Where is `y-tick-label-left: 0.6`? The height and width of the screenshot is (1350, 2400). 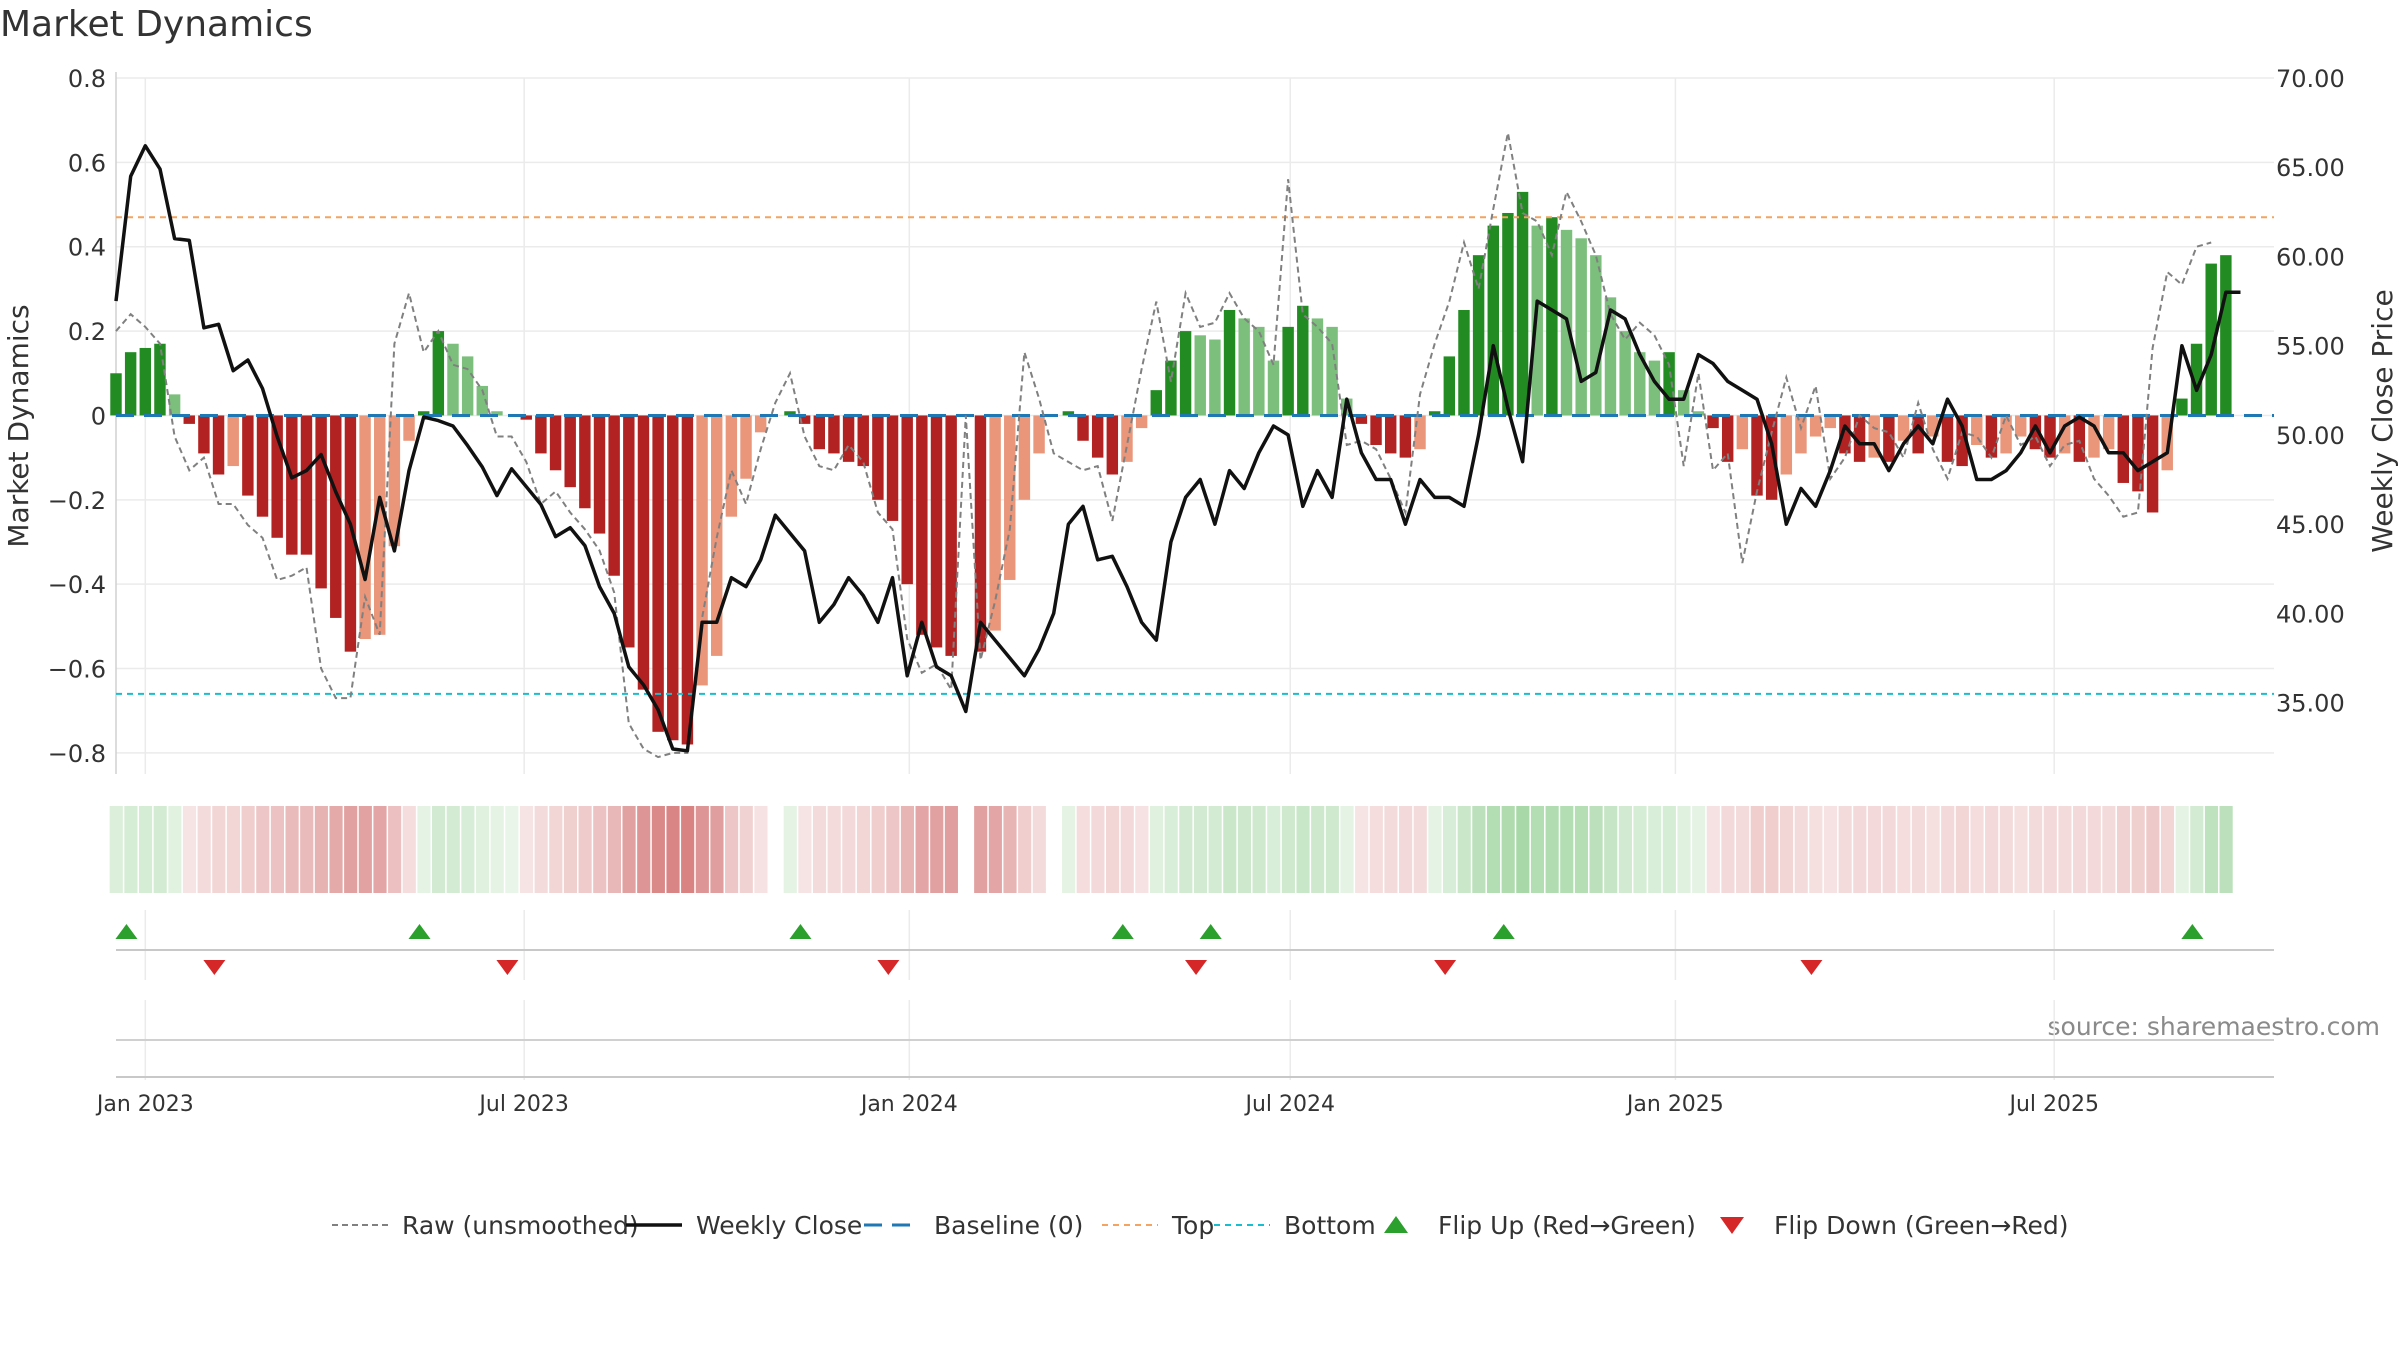
y-tick-label-left: 0.6 is located at coordinates (87, 163).